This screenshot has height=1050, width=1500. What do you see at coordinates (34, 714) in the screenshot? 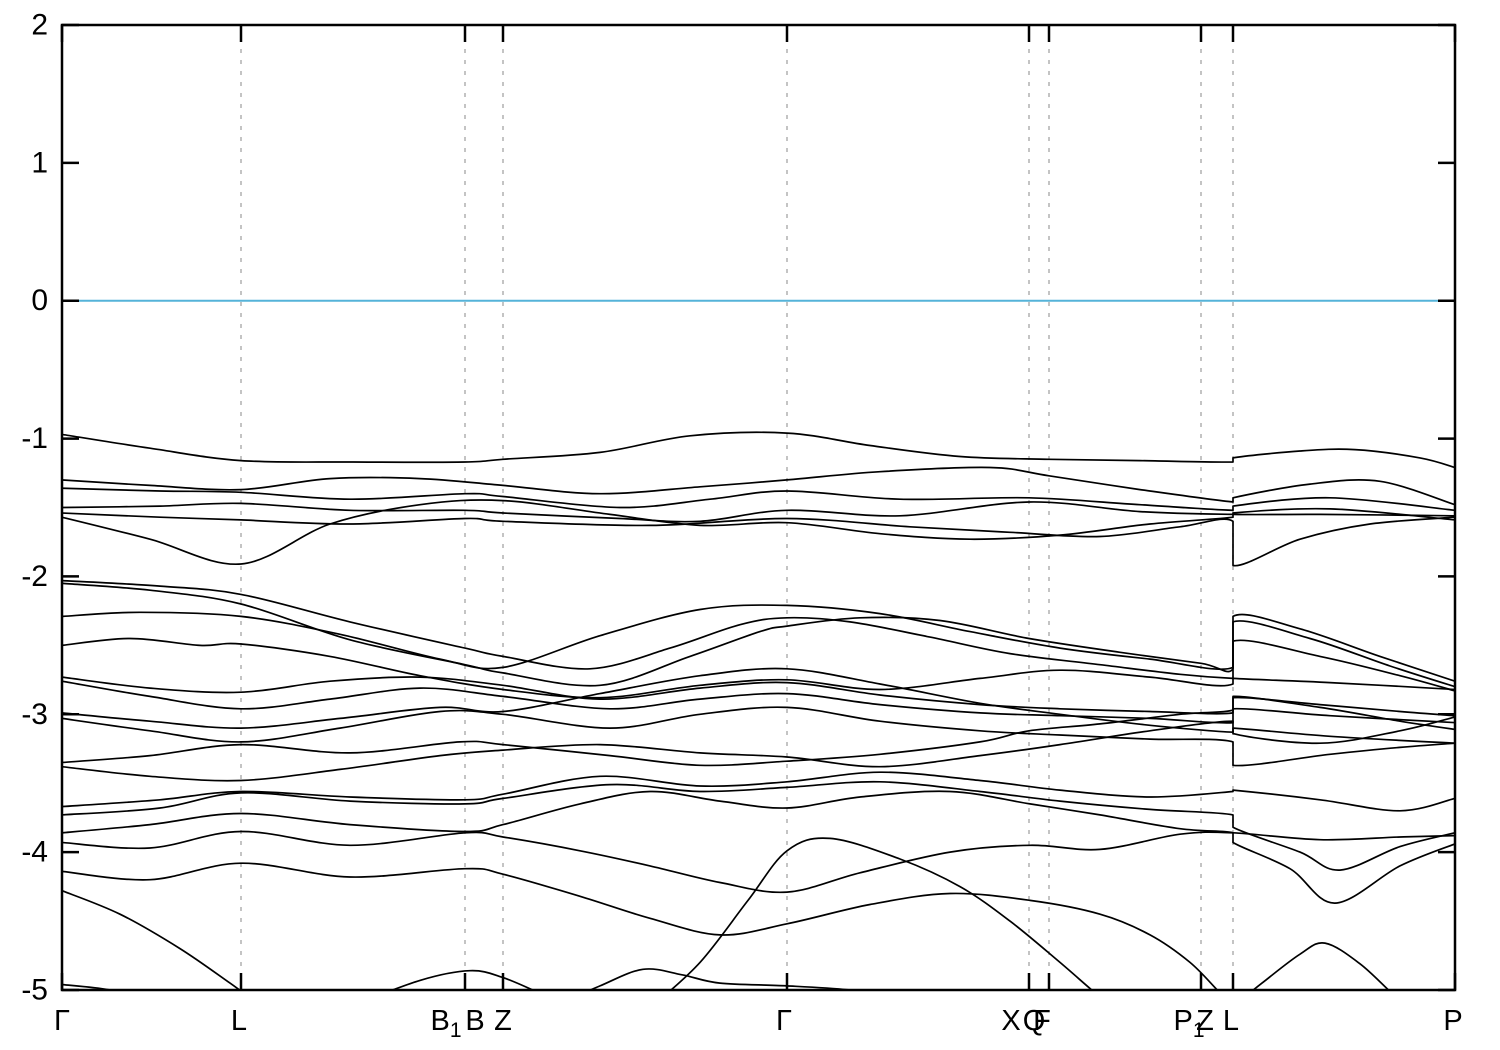
I see `y-tick-label: -3` at bounding box center [34, 714].